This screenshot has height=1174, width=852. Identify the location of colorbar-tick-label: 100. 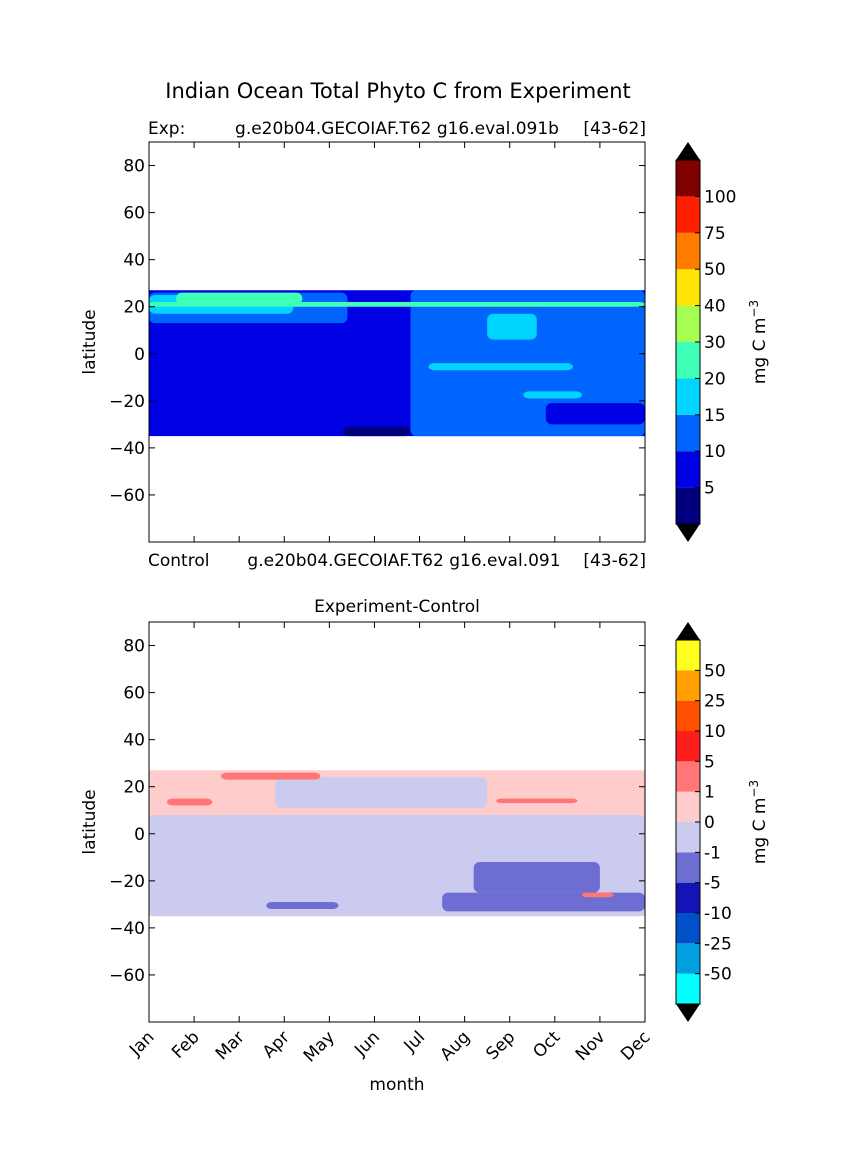
(720, 197).